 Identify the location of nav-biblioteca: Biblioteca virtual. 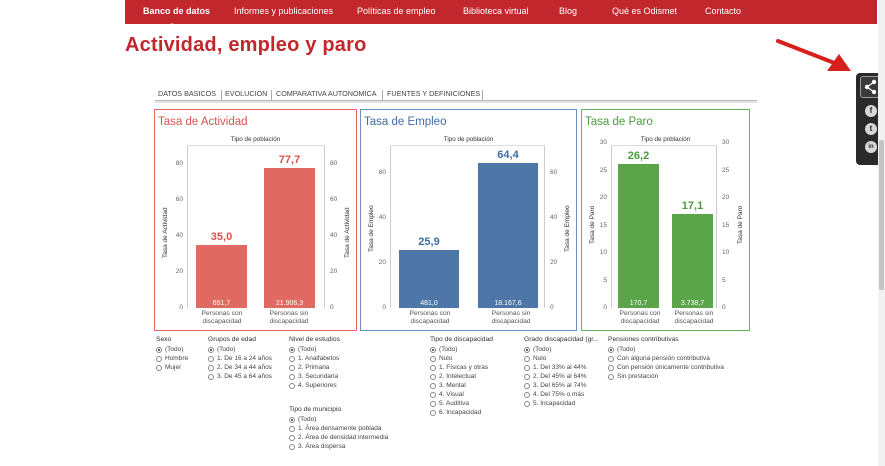
(496, 11).